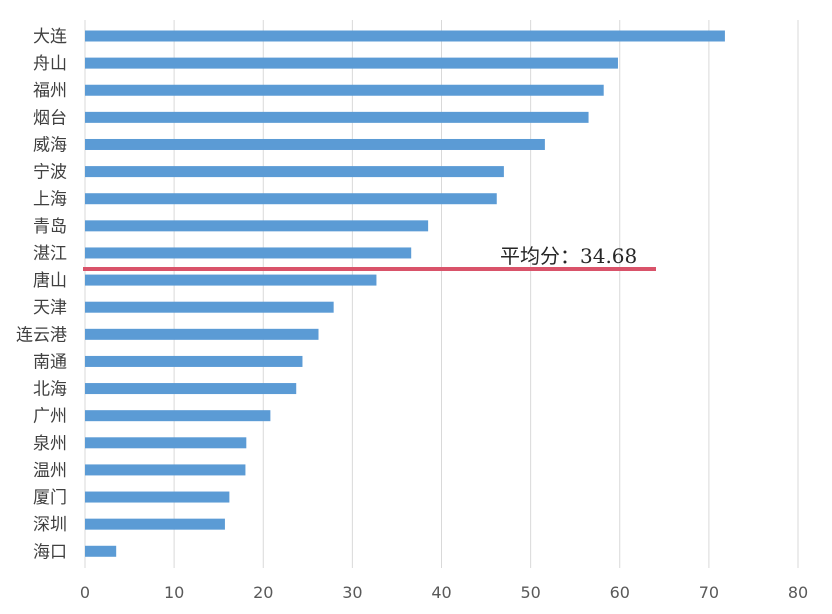 This screenshot has width=832, height=614. I want to click on category-label: 福州, so click(50, 91).